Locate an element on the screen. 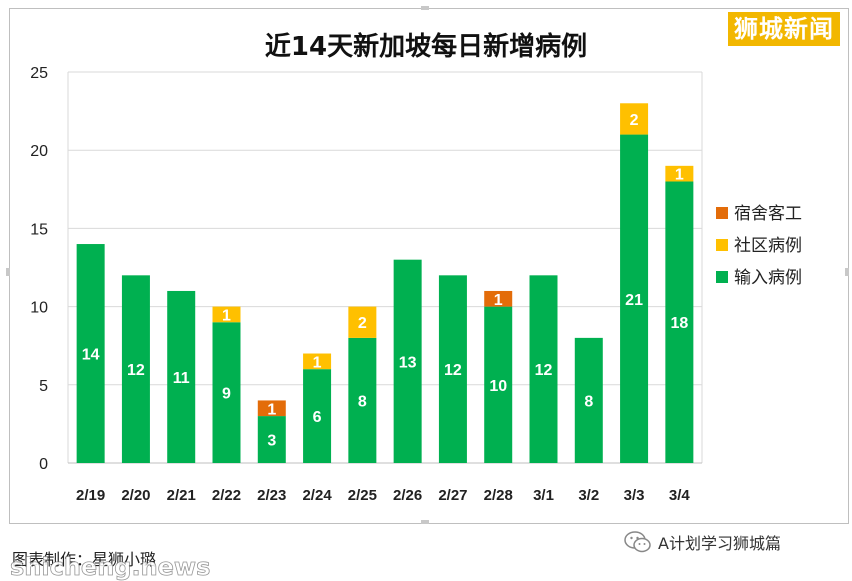 Image resolution: width=852 pixels, height=581 pixels. data-label: 3 is located at coordinates (271, 441).